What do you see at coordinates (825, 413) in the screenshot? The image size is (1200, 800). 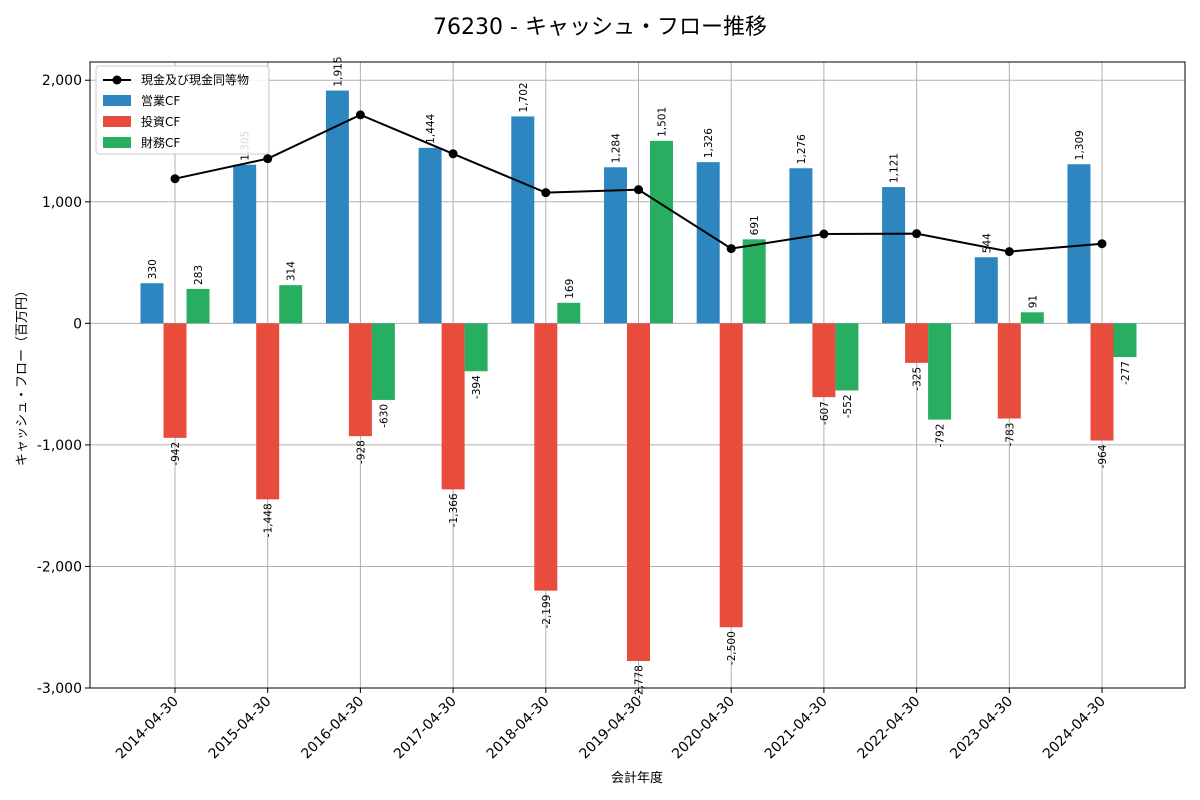 I see `bar-value-label: -607` at bounding box center [825, 413].